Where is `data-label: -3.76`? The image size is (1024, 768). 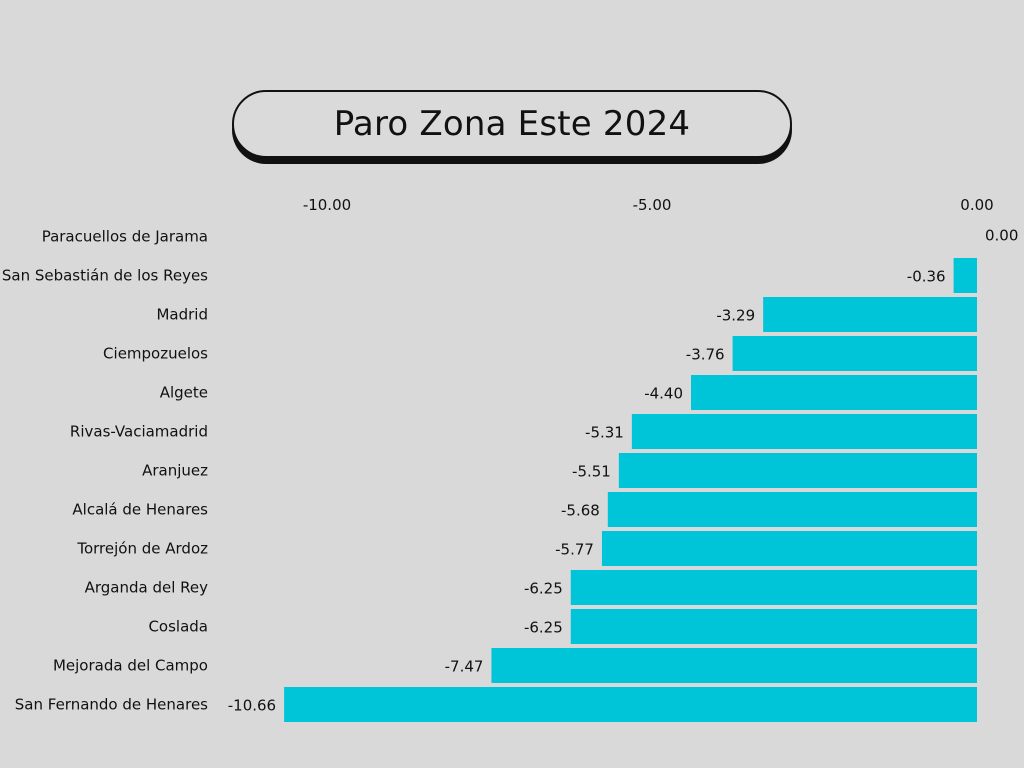 data-label: -3.76 is located at coordinates (705, 355).